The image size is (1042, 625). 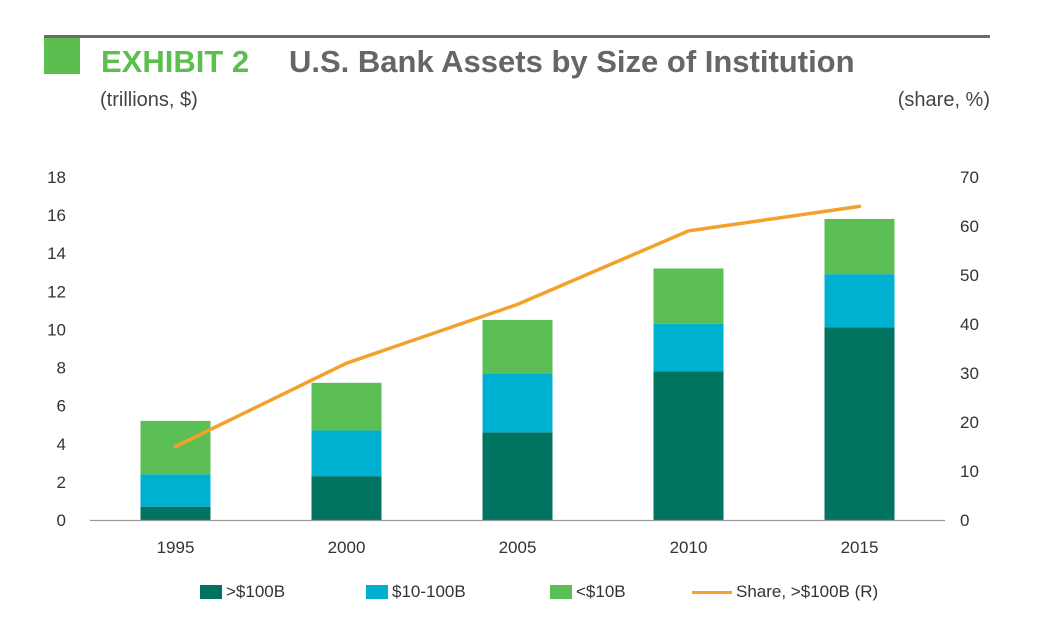 I want to click on y-left-tick-label: 18, so click(x=56, y=177).